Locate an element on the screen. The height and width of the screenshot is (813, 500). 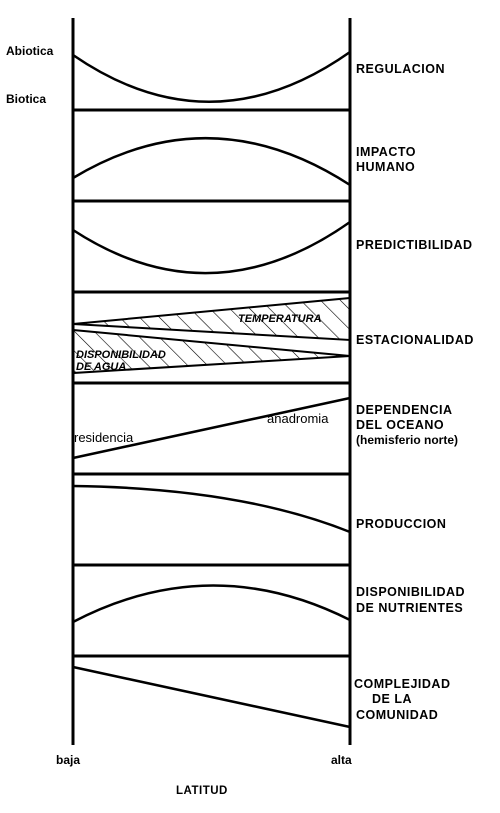
label-dependencia-2: DEL OCEANO is located at coordinates (400, 425).